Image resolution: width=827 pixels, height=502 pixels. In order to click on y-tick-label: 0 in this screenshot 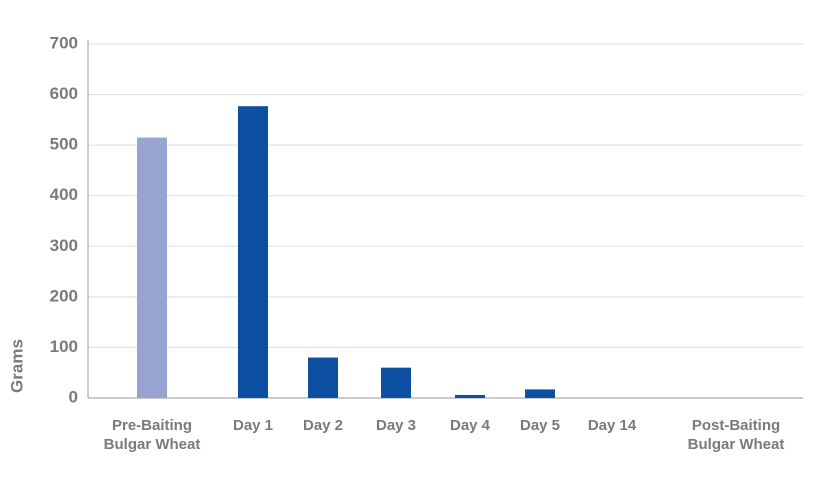, I will do `click(73, 396)`.